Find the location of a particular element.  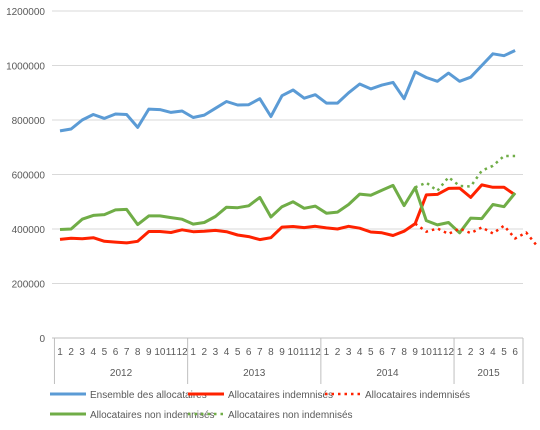

y-tick-label: 800000 is located at coordinates (29, 121).